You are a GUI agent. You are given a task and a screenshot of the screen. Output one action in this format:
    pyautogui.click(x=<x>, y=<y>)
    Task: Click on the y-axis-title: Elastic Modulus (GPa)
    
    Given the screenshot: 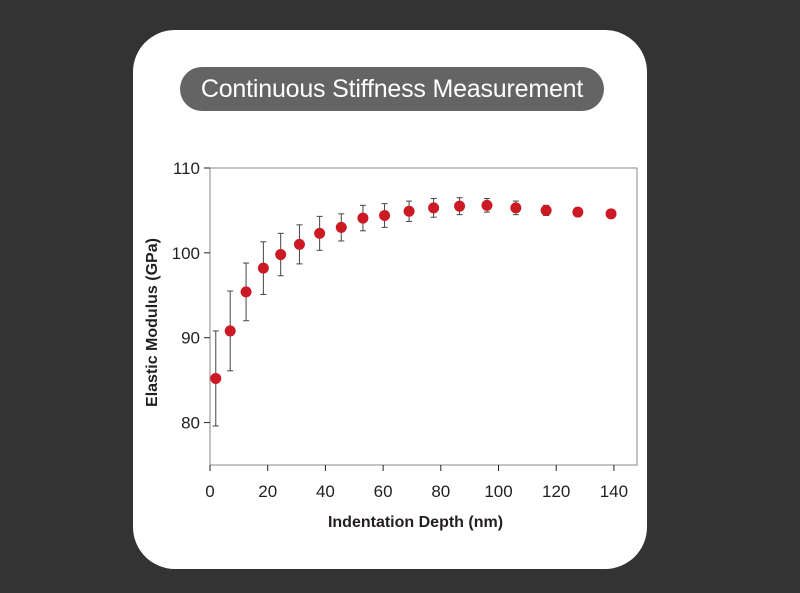 What is the action you would take?
    pyautogui.click(x=152, y=322)
    